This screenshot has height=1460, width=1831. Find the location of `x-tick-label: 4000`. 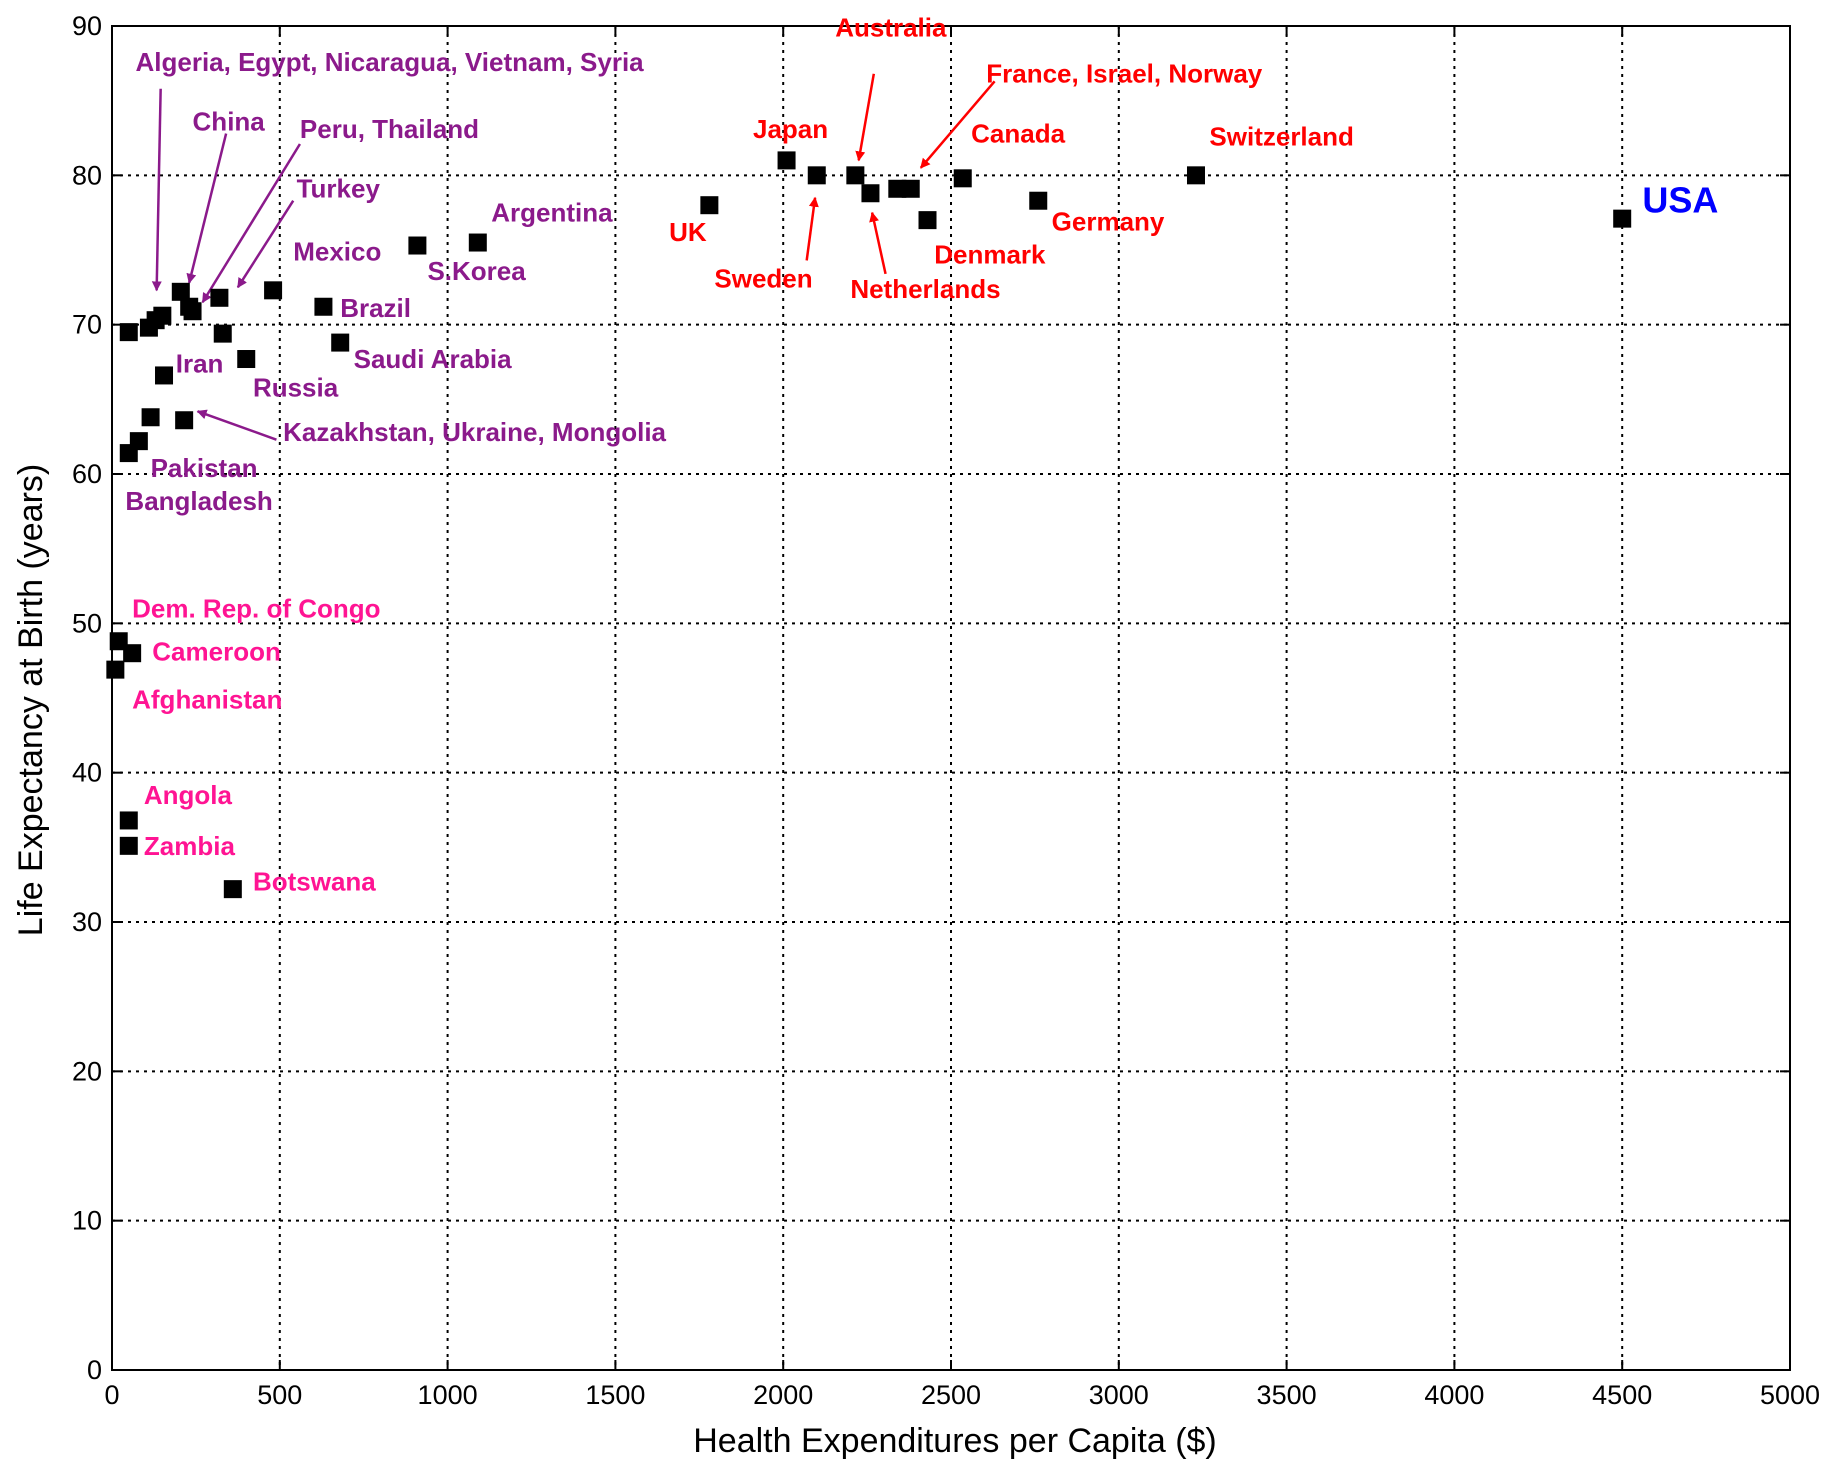

x-tick-label: 4000 is located at coordinates (1454, 1395).